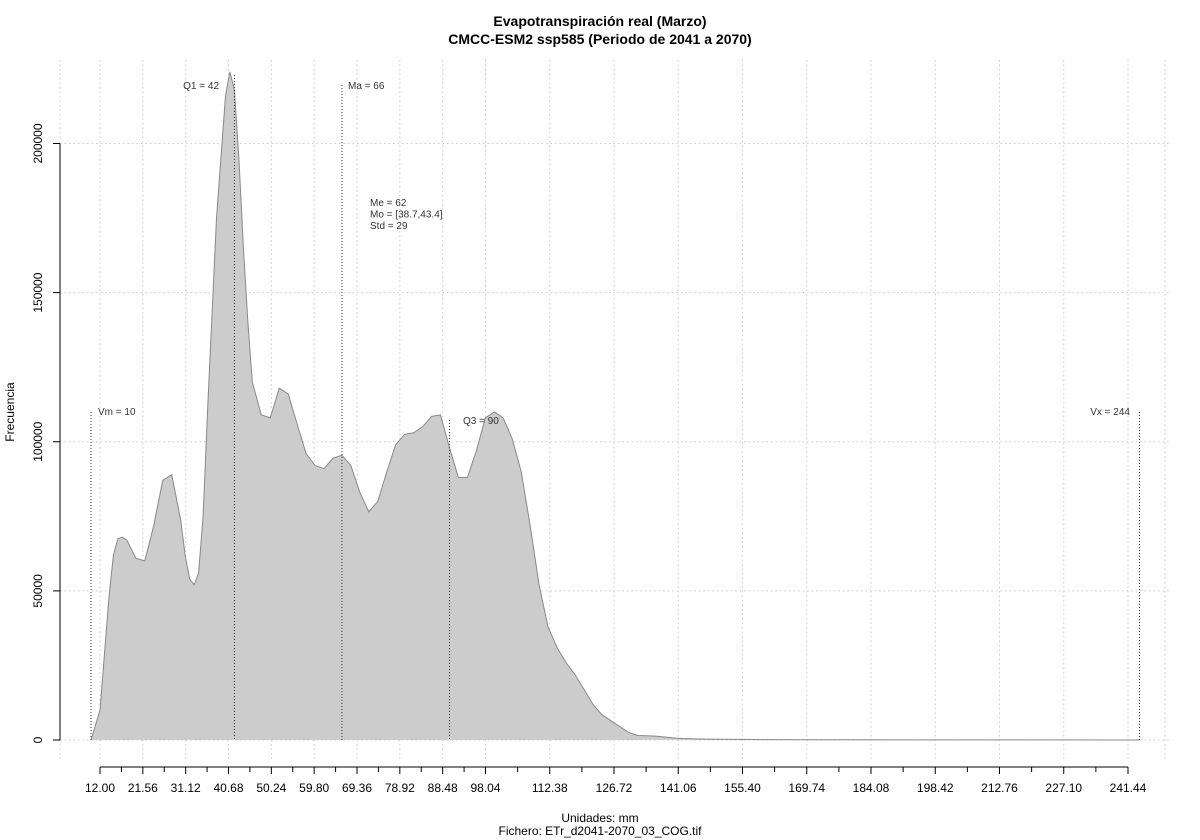 The image size is (1200, 840). Describe the element at coordinates (100, 788) in the screenshot. I see `x-tick-label: 12.00` at that location.